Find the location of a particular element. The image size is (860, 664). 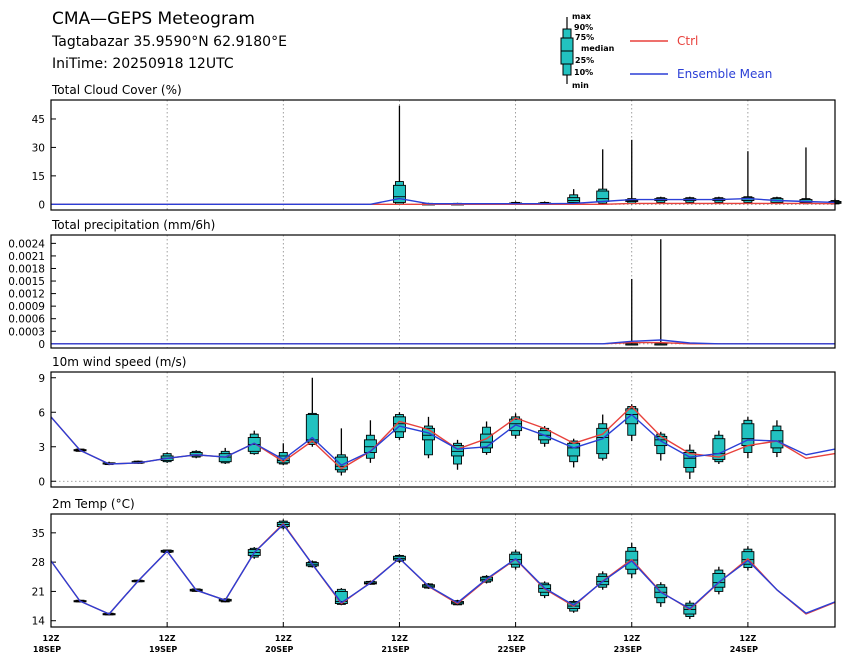

y-tick-label: 0.0006 is located at coordinates (26, 320).